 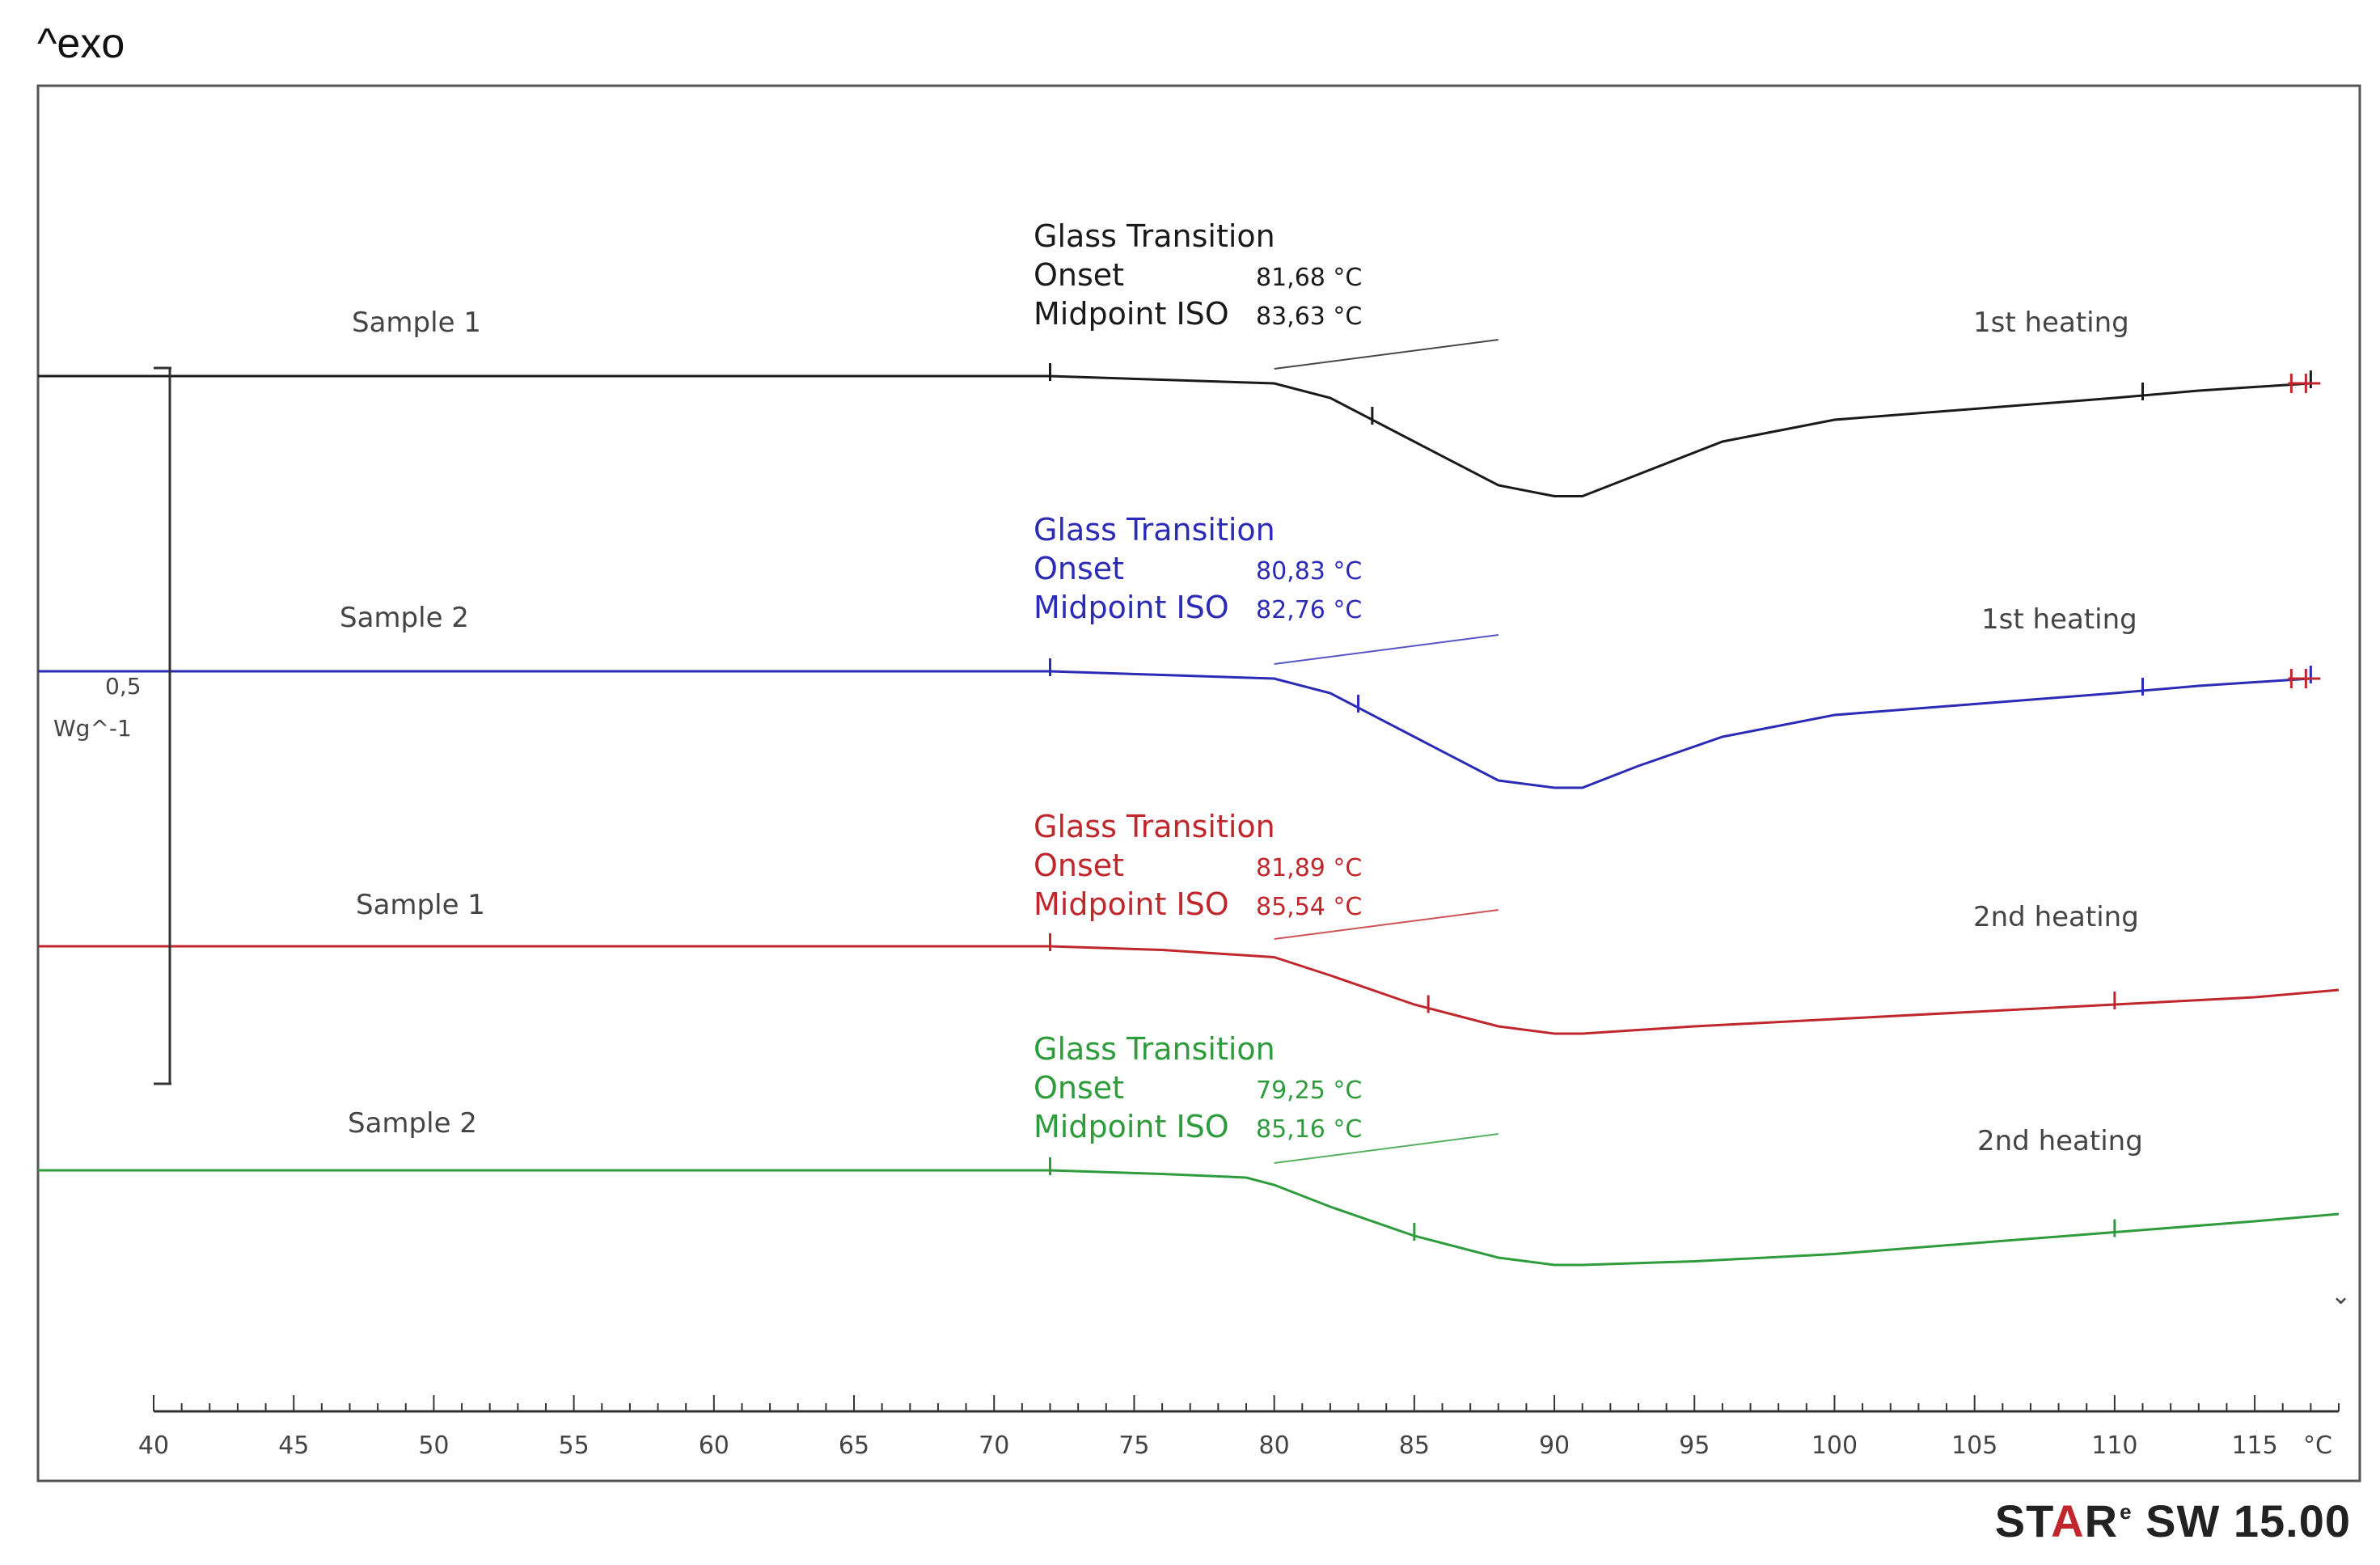 I want to click on annotation-midpoint-label-3: Midpoint ISO, so click(x=1132, y=904).